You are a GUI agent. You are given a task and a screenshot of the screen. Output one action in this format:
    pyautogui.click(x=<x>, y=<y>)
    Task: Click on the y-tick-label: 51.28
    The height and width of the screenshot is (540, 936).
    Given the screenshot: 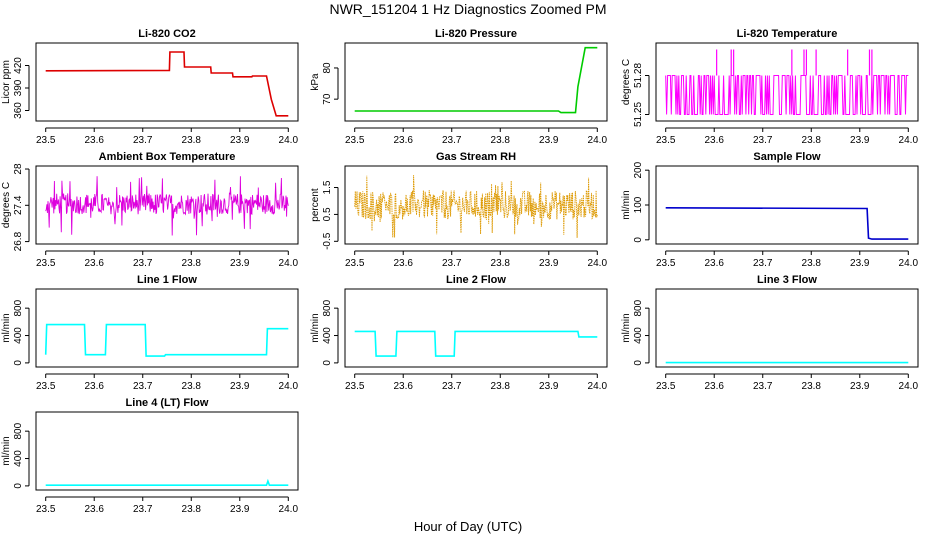 What is the action you would take?
    pyautogui.click(x=638, y=75)
    